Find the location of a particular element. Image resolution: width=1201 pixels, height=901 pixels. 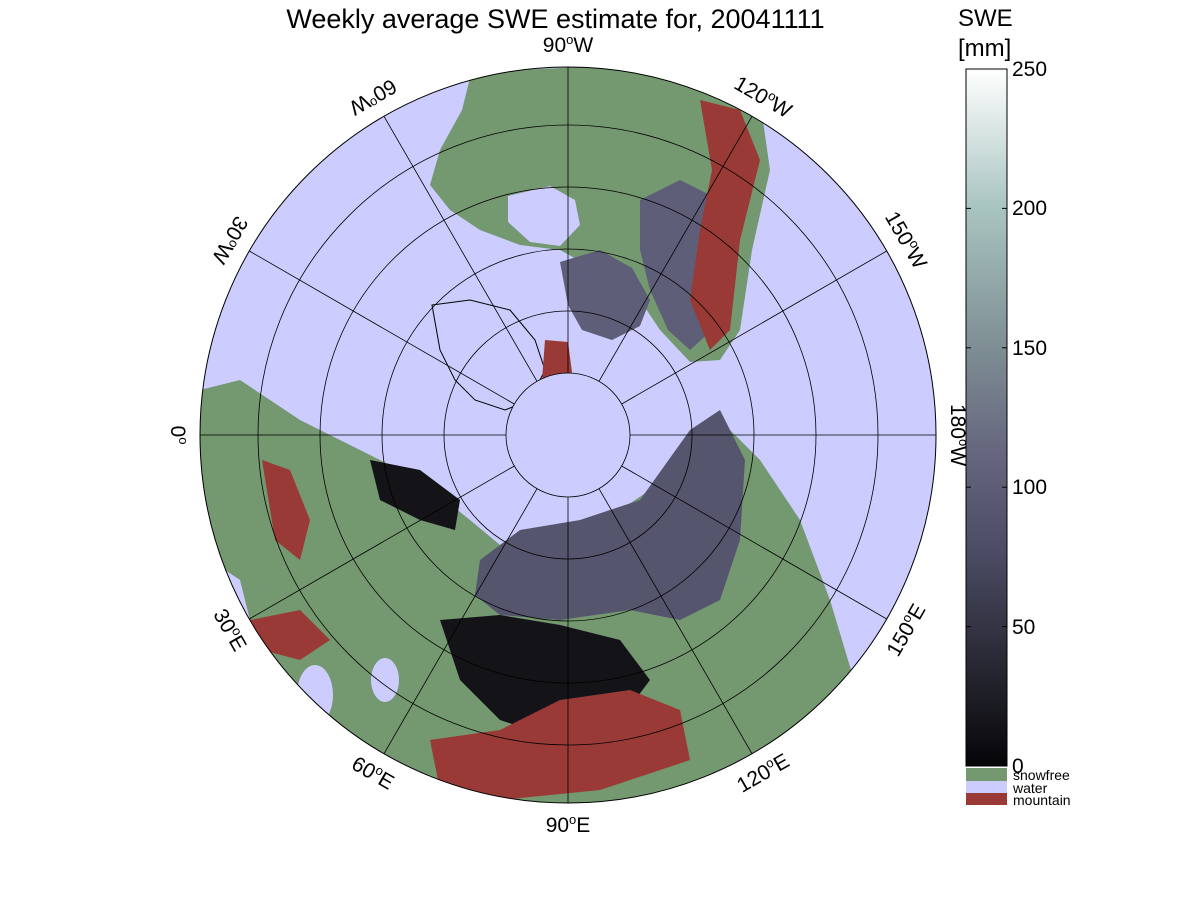

lon-label: 0o is located at coordinates (178, 435).